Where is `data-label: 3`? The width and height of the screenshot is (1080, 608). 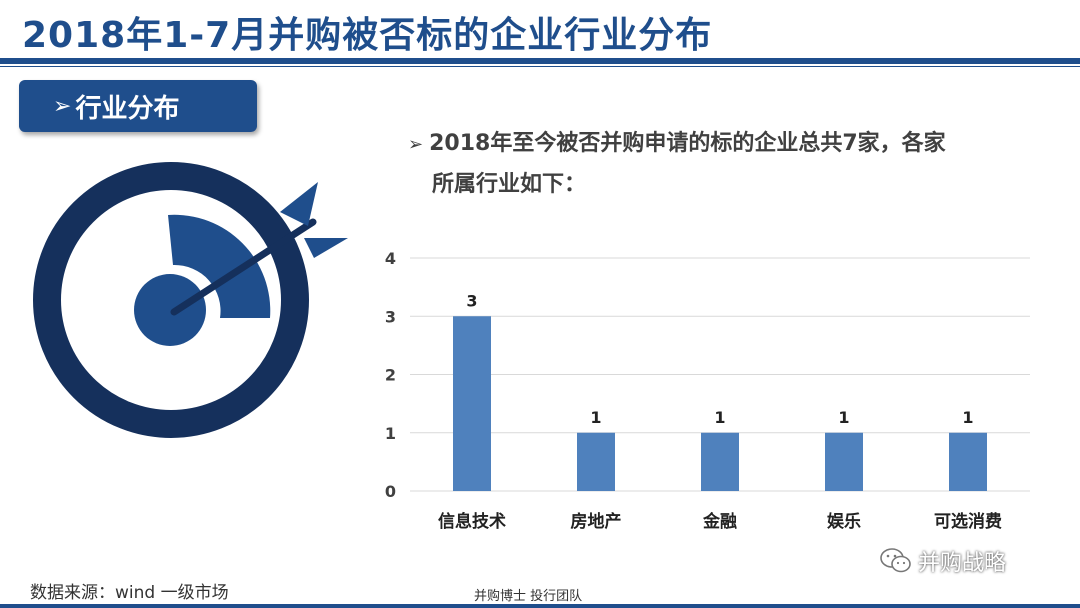
data-label: 3 is located at coordinates (471, 300).